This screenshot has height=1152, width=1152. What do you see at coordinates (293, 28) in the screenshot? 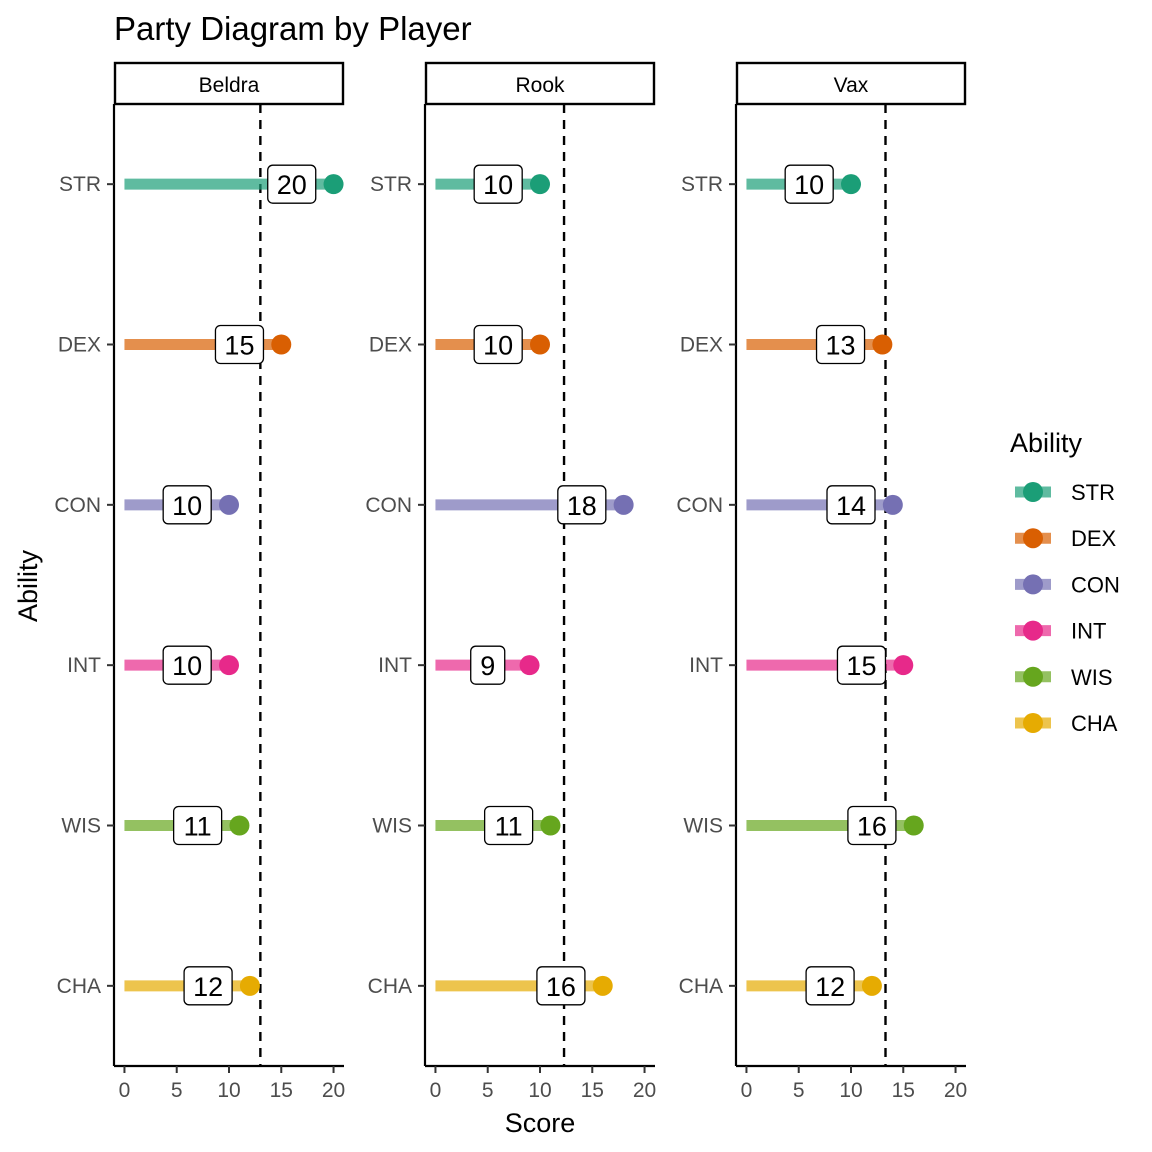
I see `chart-title: Party Diagram by Player` at bounding box center [293, 28].